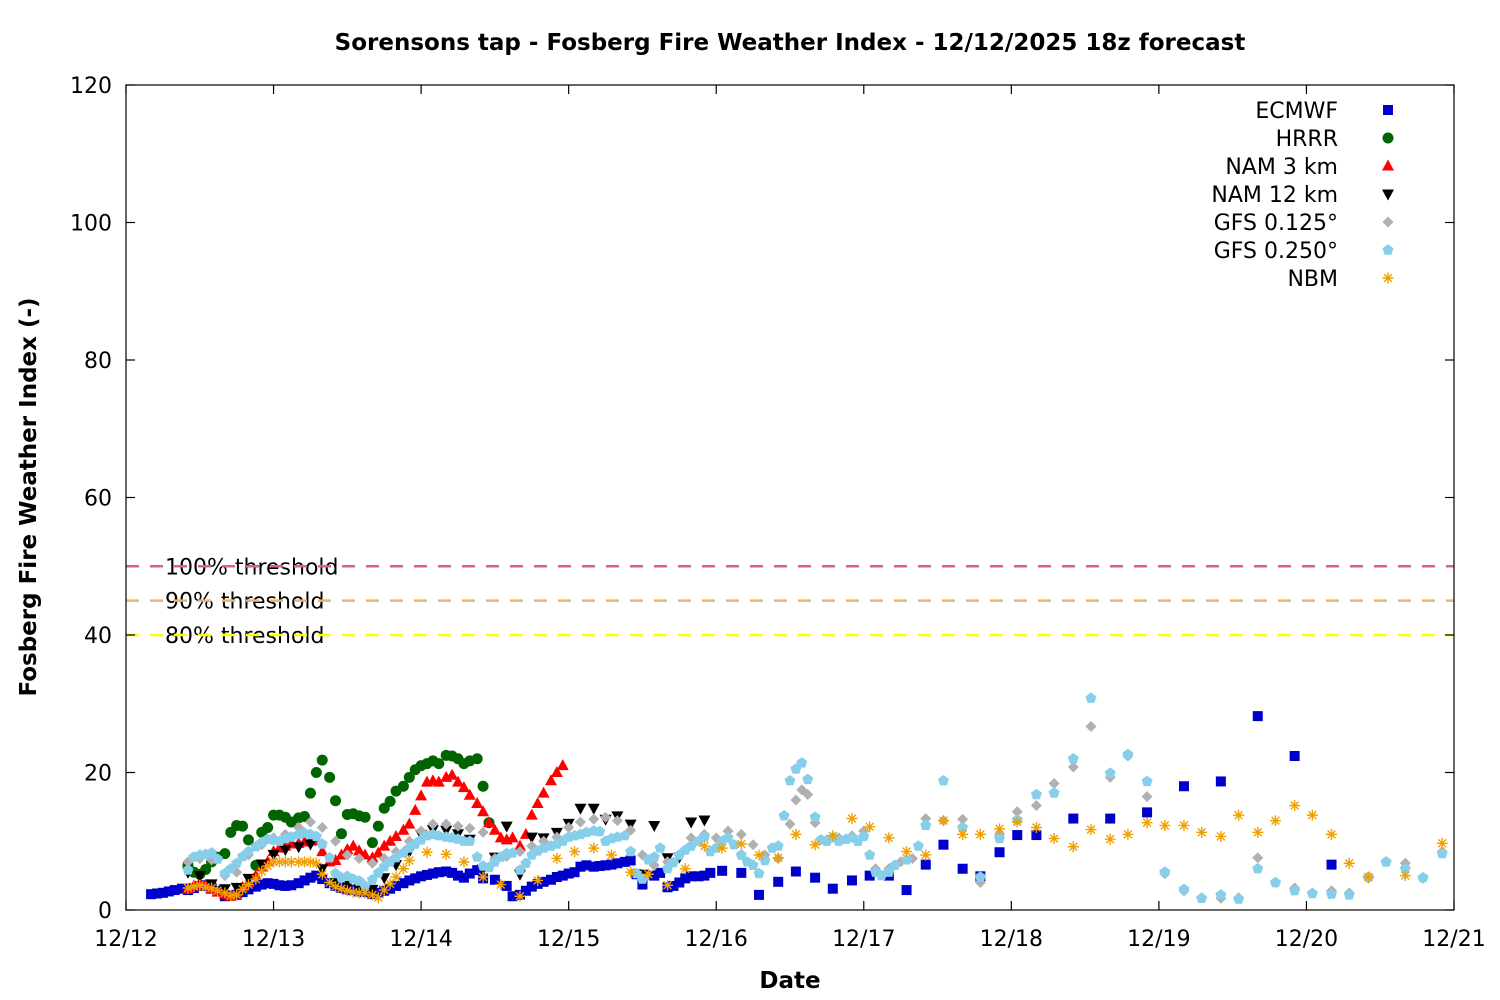  What do you see at coordinates (789, 981) in the screenshot?
I see `x-axis-label: Date` at bounding box center [789, 981].